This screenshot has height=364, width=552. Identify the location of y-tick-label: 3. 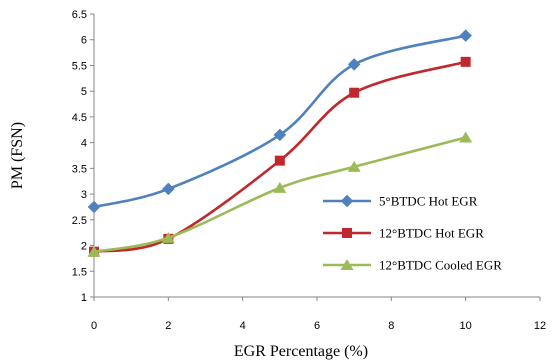
(84, 195).